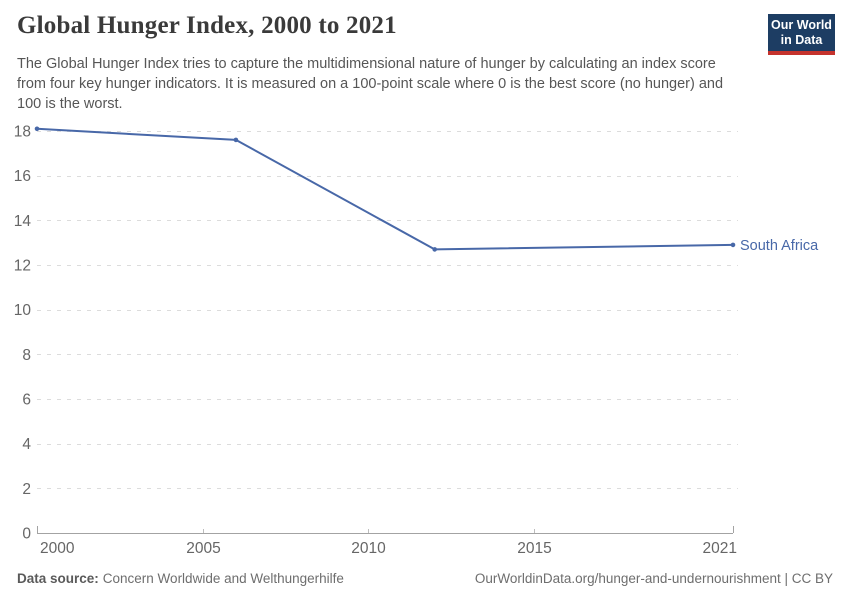  What do you see at coordinates (801, 40) in the screenshot?
I see `owid-logo-line2: in Data` at bounding box center [801, 40].